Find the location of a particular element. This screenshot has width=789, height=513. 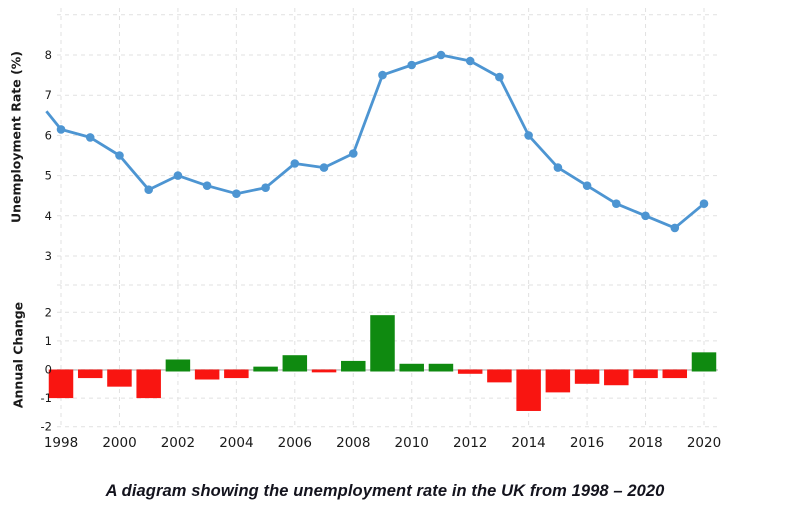

bar-2016 is located at coordinates (587, 376).